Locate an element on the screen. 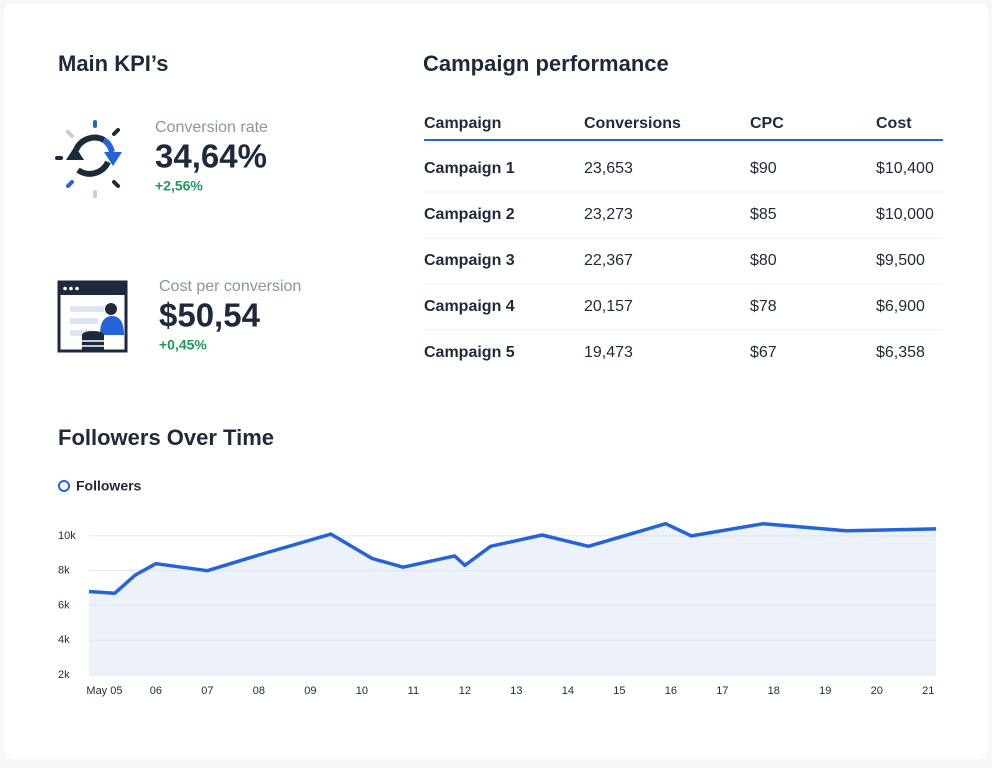 Image resolution: width=992 pixels, height=768 pixels. table-header: Conversions is located at coordinates (632, 123).